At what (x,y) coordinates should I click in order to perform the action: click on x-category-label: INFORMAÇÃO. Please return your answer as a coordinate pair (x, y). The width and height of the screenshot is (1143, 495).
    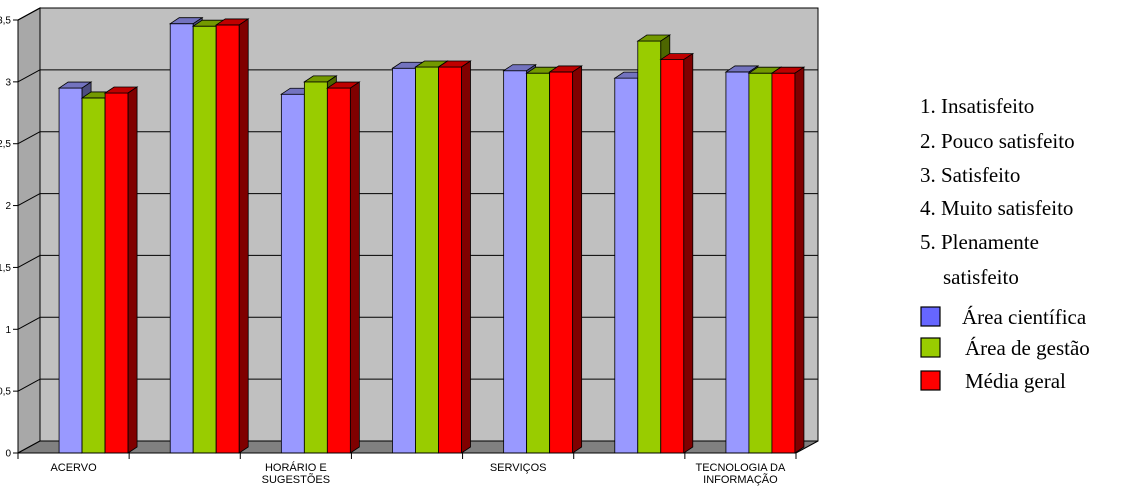
    Looking at the image, I should click on (740, 479).